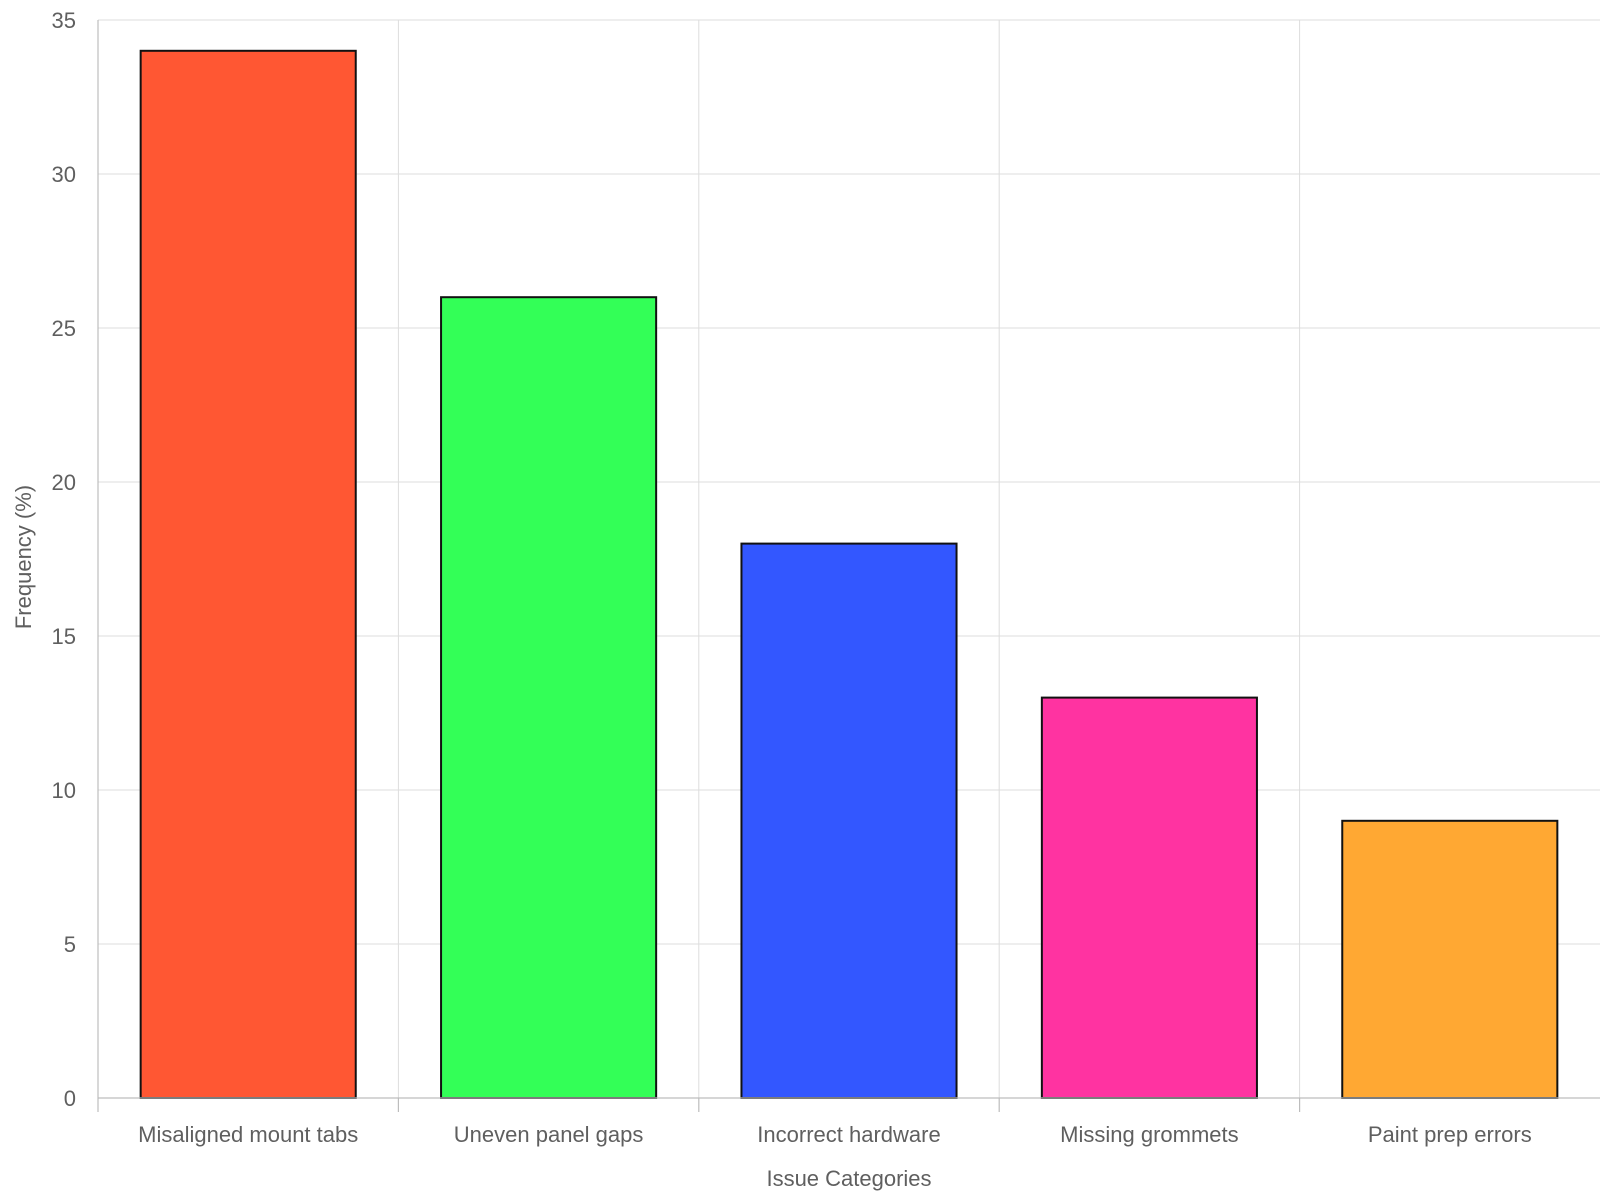 This screenshot has width=1600, height=1200. Describe the element at coordinates (849, 820) in the screenshot. I see `bar-incorrect-hardware` at that location.